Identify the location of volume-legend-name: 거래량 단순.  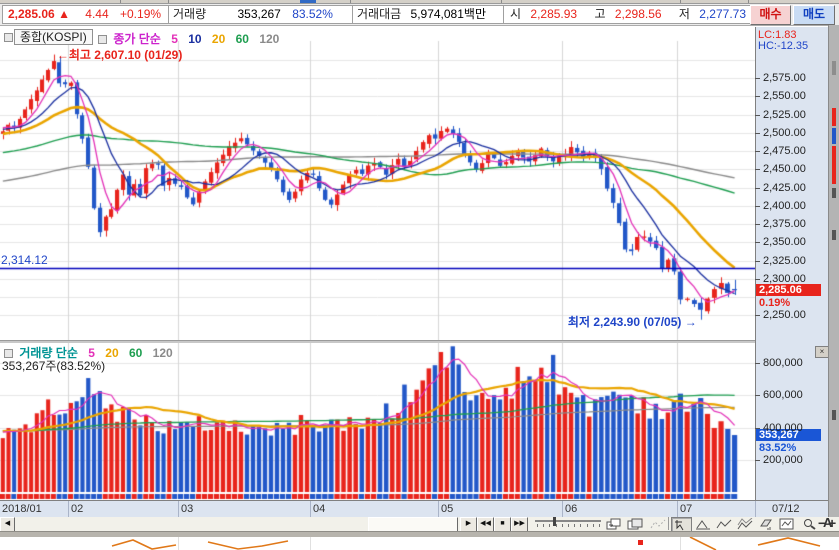
(48, 353).